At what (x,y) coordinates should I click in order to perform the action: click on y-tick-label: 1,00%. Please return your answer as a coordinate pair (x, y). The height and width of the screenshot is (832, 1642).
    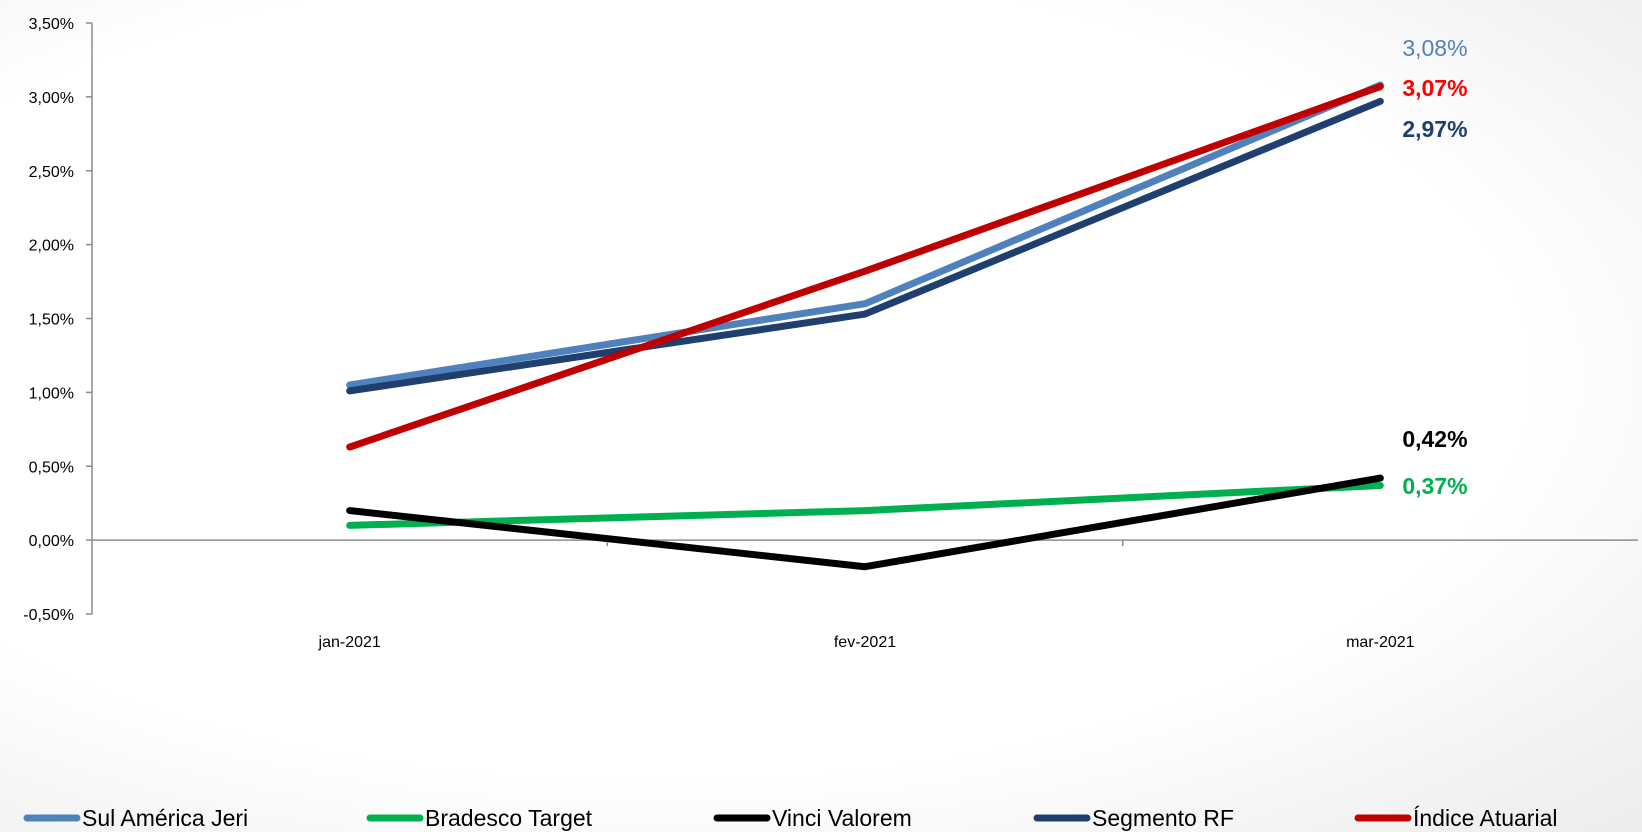
    Looking at the image, I should click on (51, 393).